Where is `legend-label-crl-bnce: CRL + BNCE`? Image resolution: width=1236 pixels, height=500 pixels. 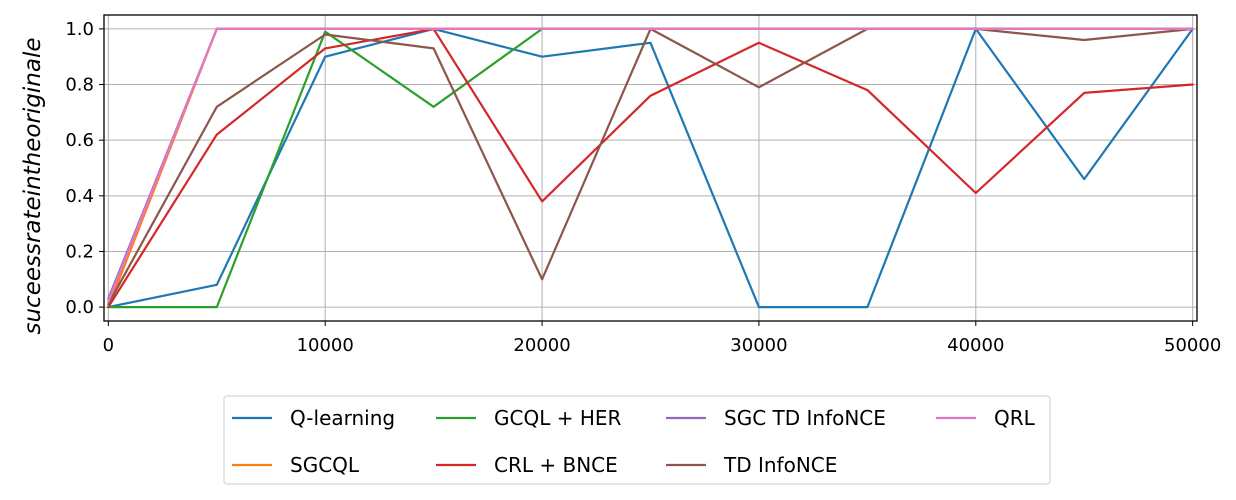
legend-label-crl-bnce: CRL + BNCE is located at coordinates (556, 465).